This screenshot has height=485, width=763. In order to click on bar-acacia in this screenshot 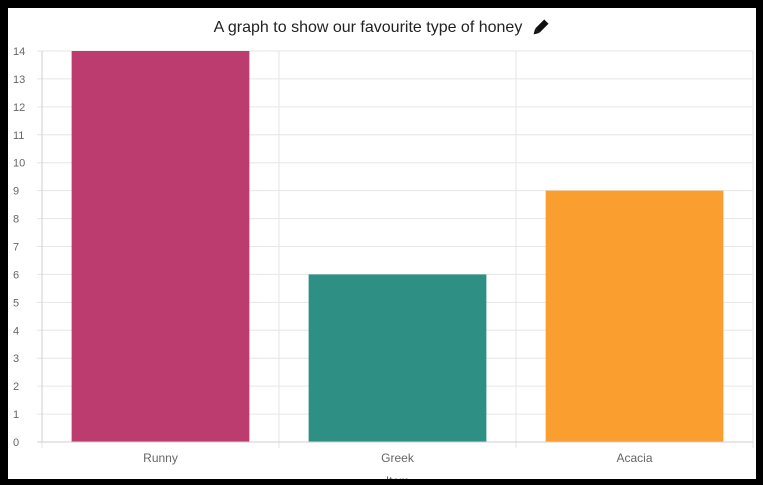, I will do `click(634, 316)`.